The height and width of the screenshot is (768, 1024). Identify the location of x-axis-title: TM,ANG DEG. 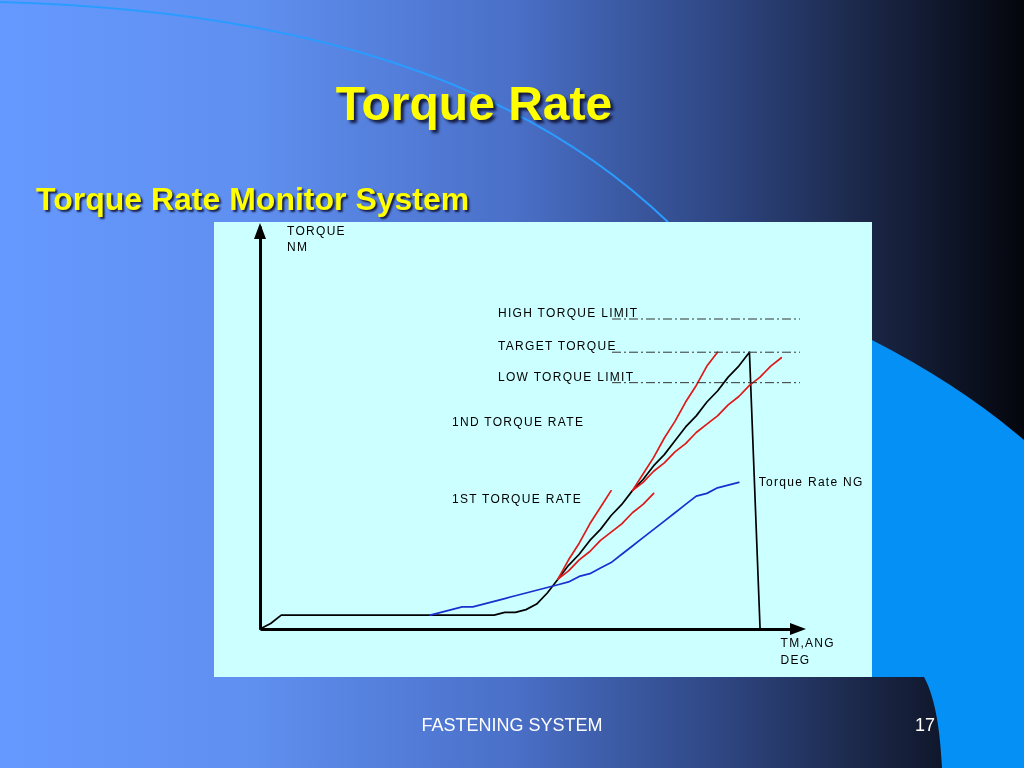
(807, 651).